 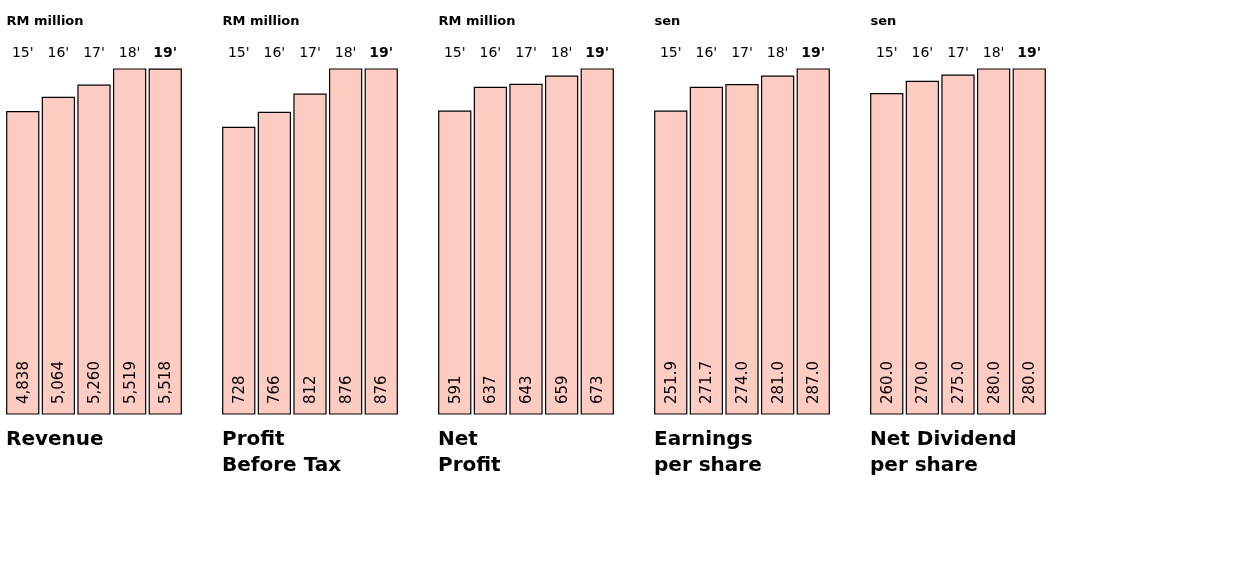 What do you see at coordinates (470, 450) in the screenshot?
I see `text: Net Profit` at bounding box center [470, 450].